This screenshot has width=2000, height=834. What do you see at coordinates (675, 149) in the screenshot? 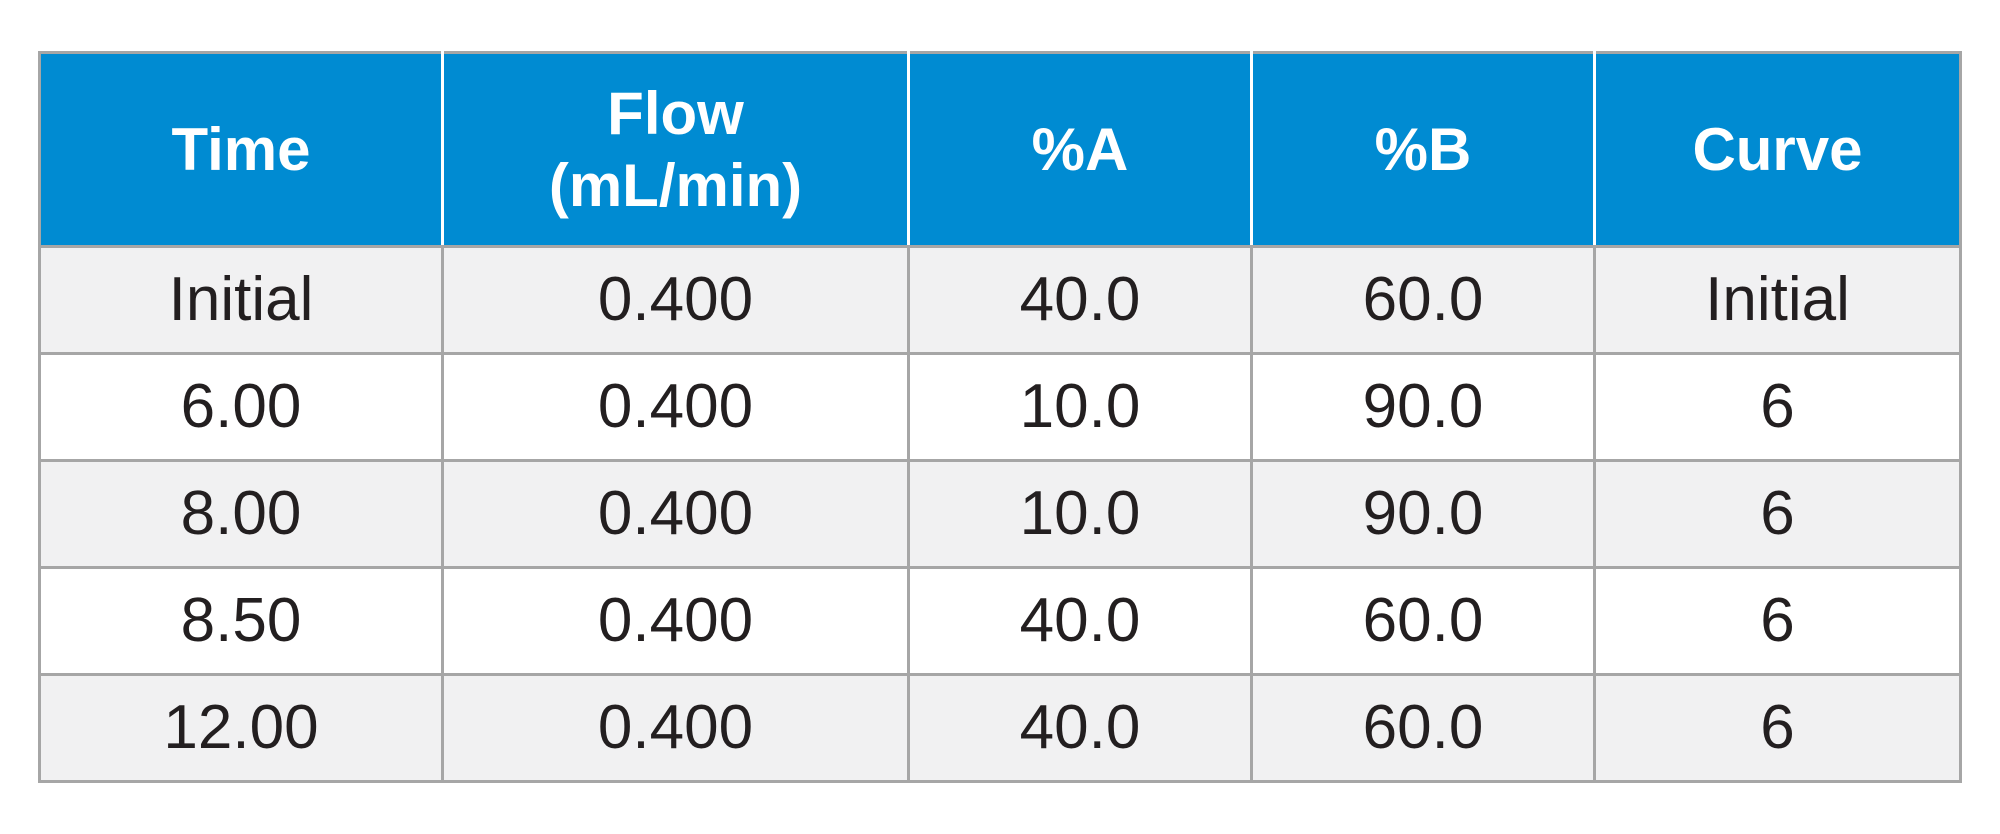
I see `header-flow: Flow (mL/min)` at bounding box center [675, 149].